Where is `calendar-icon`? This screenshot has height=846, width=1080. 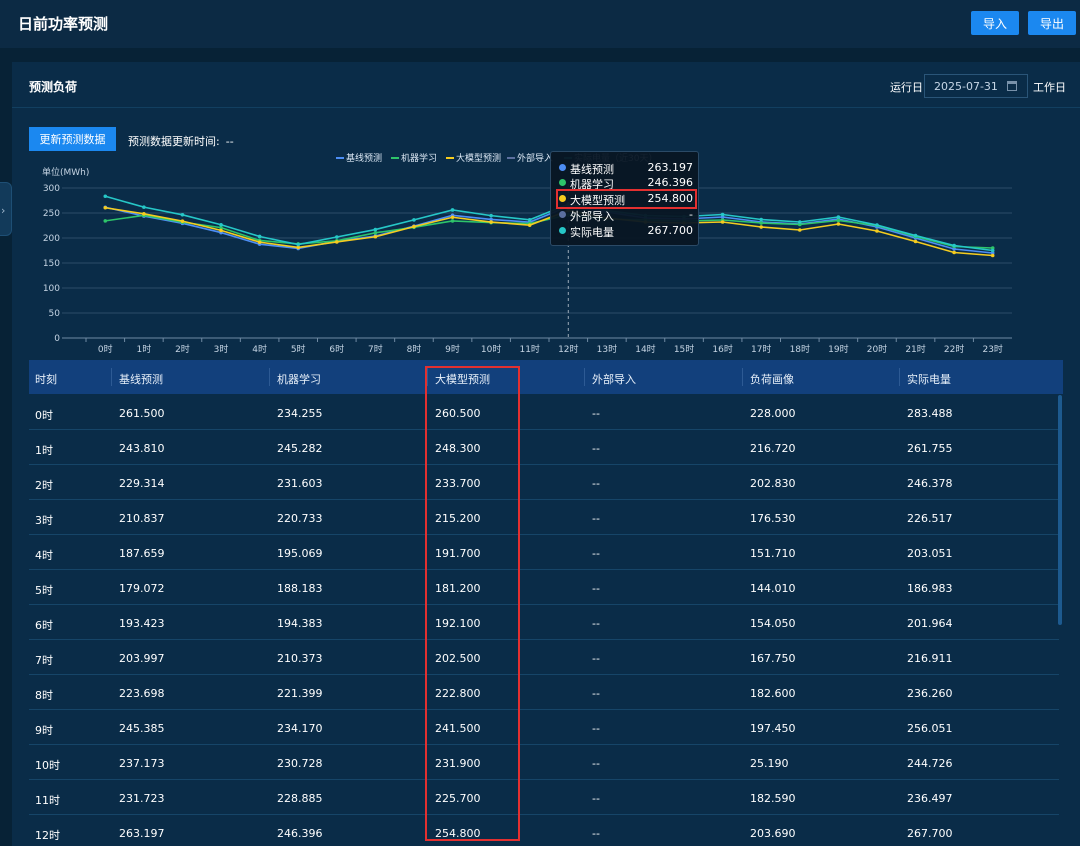 calendar-icon is located at coordinates (1012, 86).